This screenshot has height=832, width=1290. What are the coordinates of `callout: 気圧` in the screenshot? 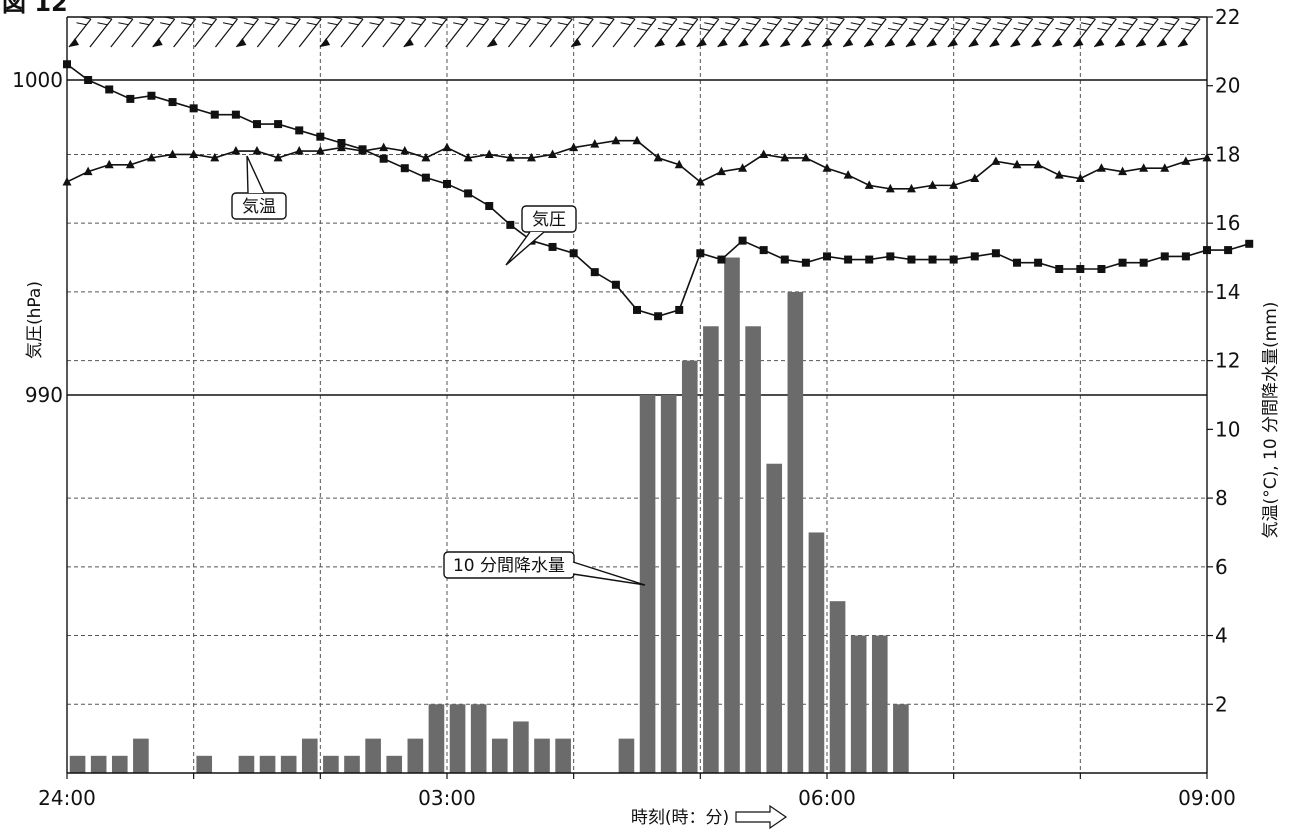 It's located at (541, 235).